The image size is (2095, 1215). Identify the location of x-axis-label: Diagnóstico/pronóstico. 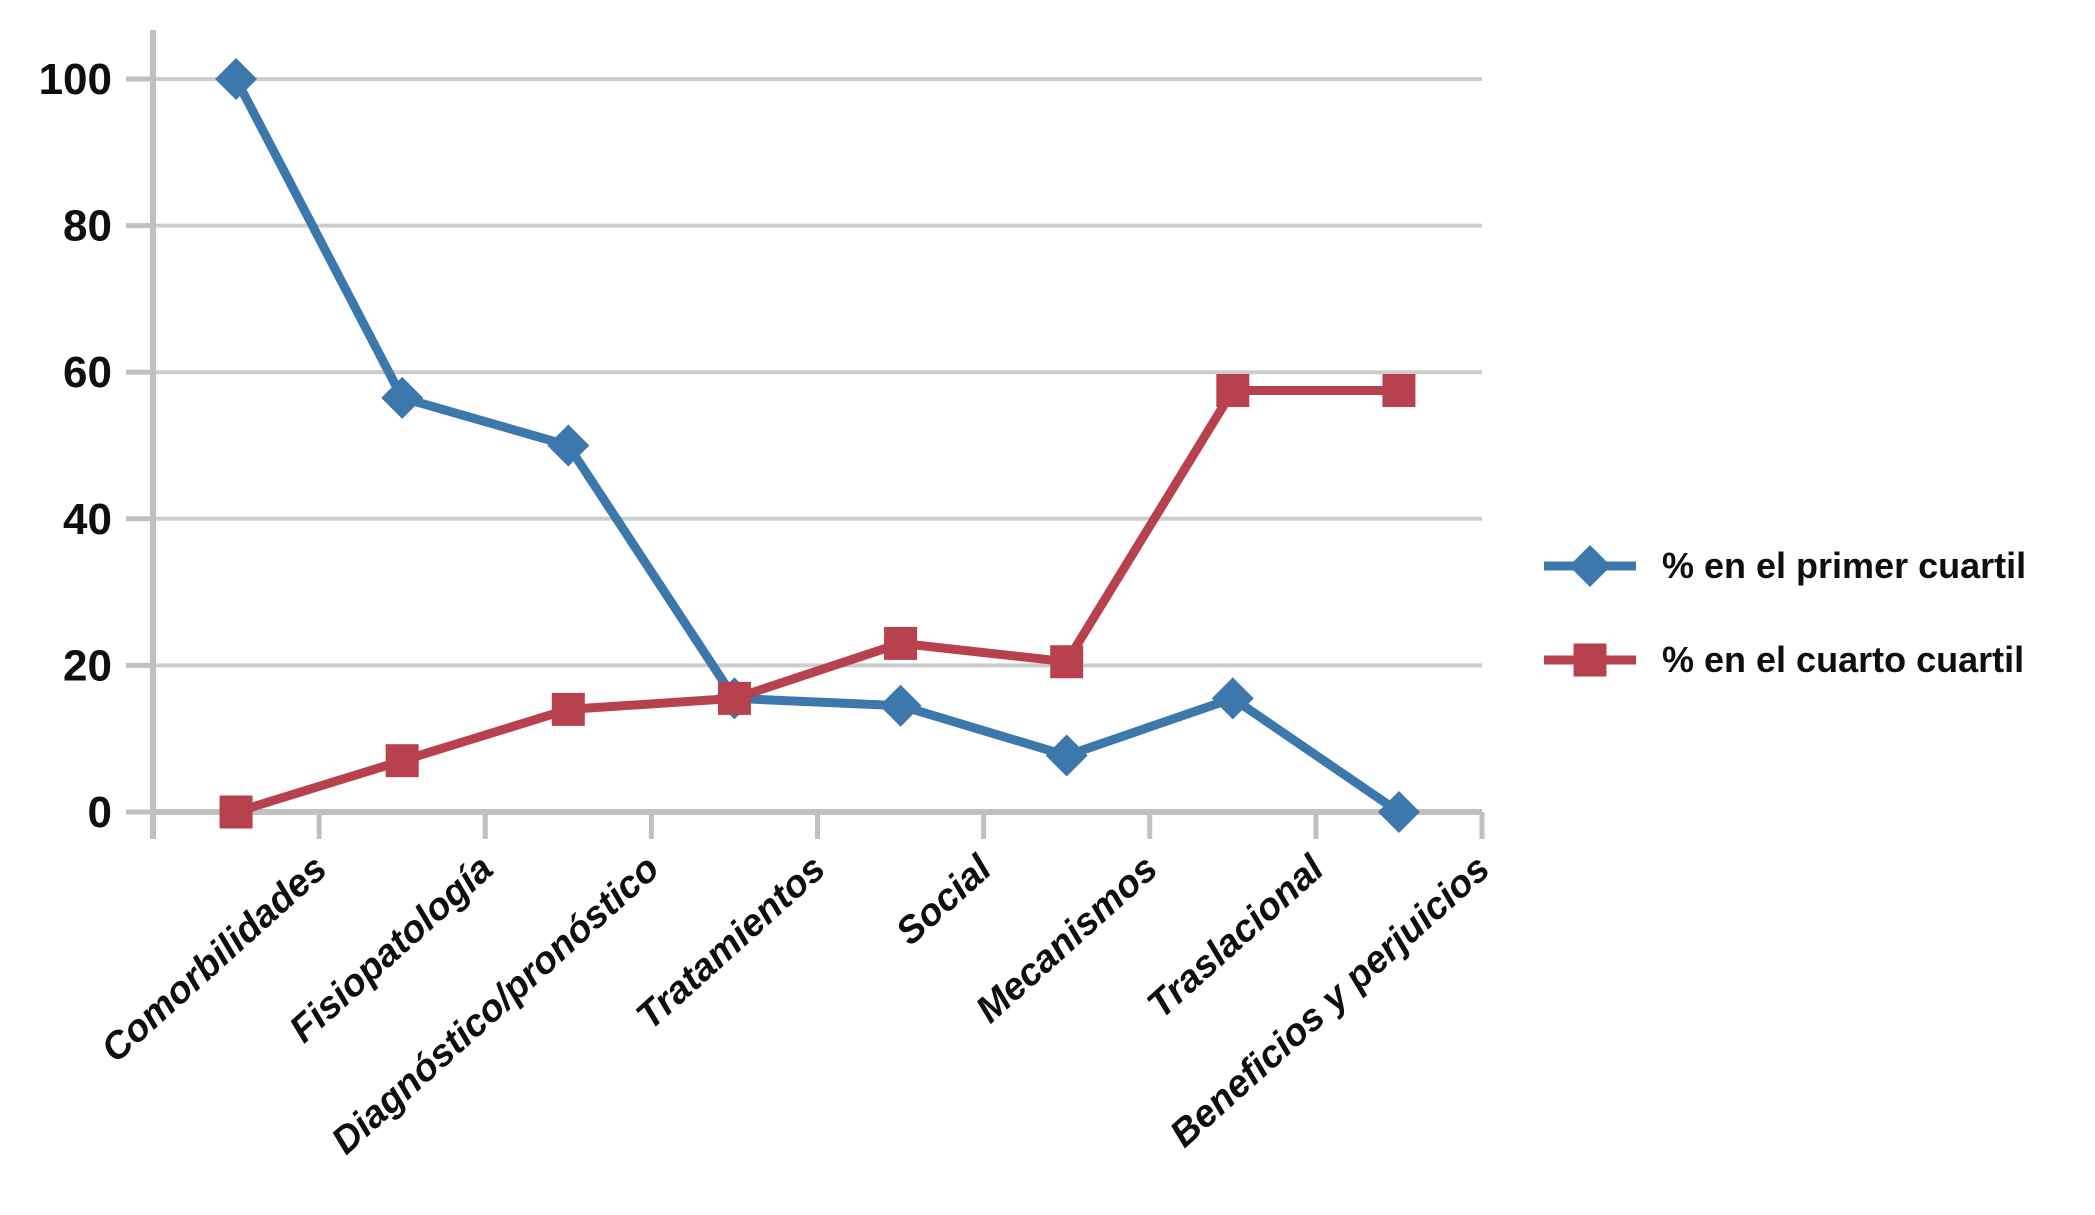
(495, 1004).